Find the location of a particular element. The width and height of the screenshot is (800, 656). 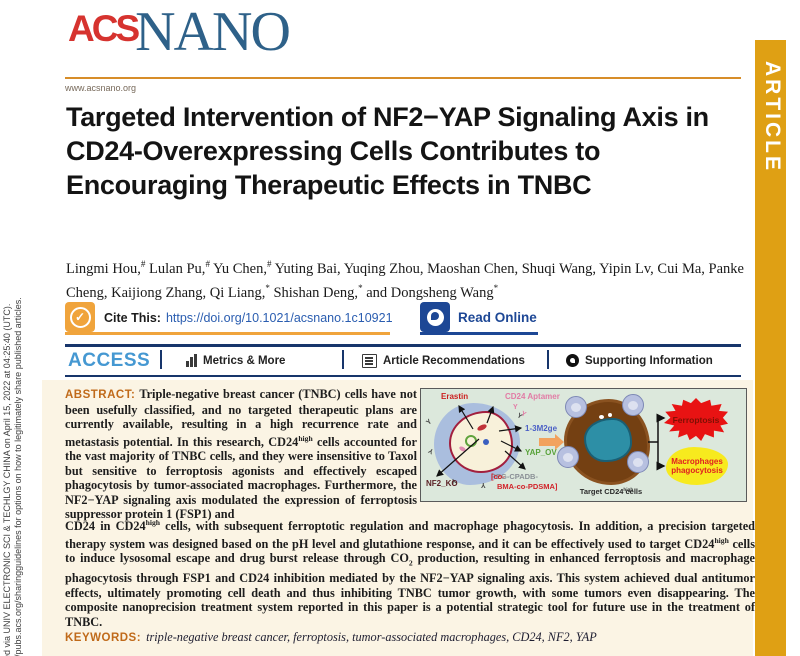

tumor-core-shape is located at coordinates (608, 440).